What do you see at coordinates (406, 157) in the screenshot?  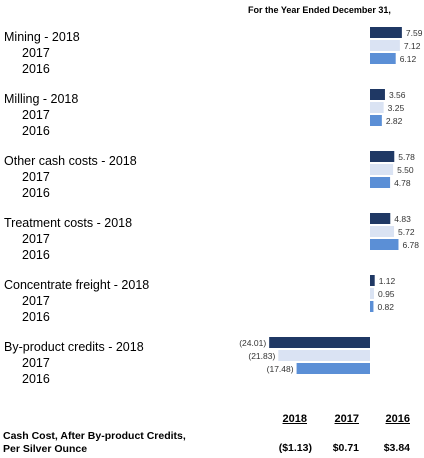 I see `bar-value-label: 5.78` at bounding box center [406, 157].